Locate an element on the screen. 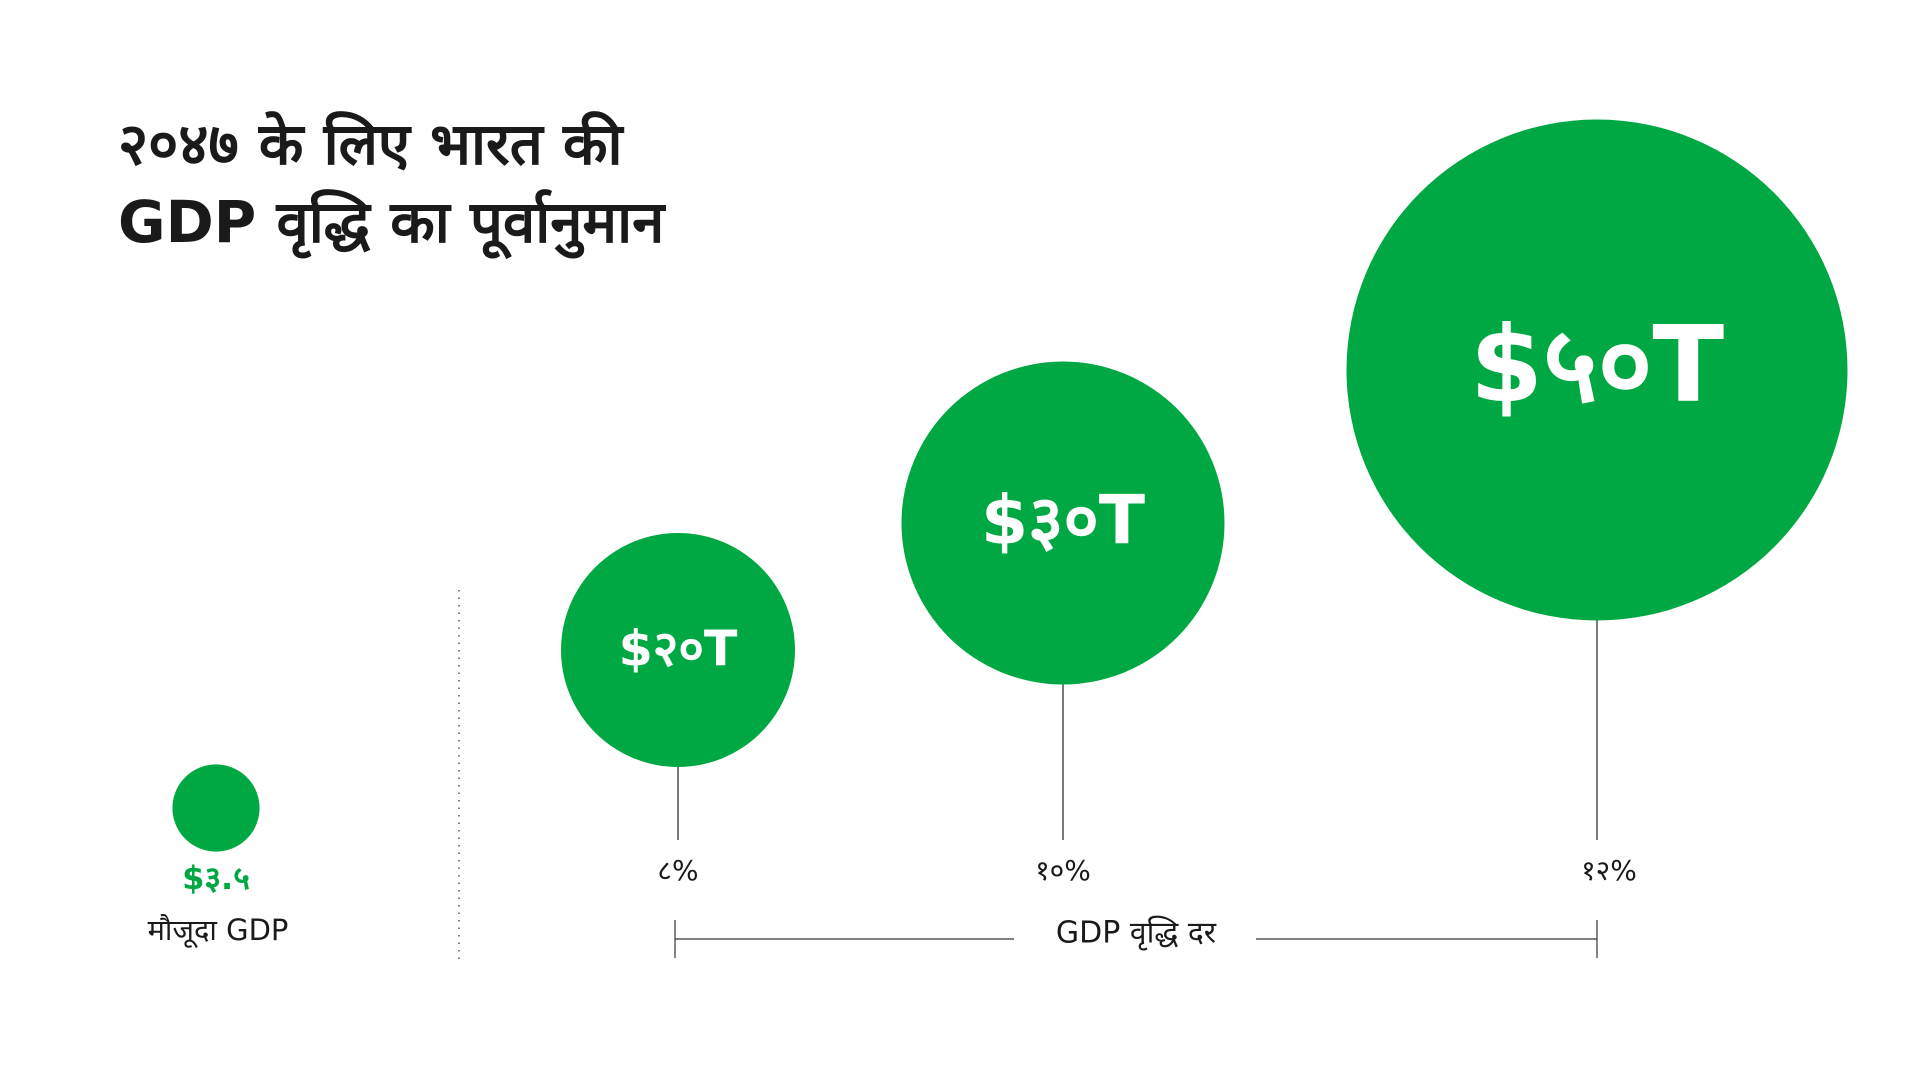 Image resolution: width=1920 pixels, height=1080 pixels. value-label: $५०T is located at coordinates (1597, 364).